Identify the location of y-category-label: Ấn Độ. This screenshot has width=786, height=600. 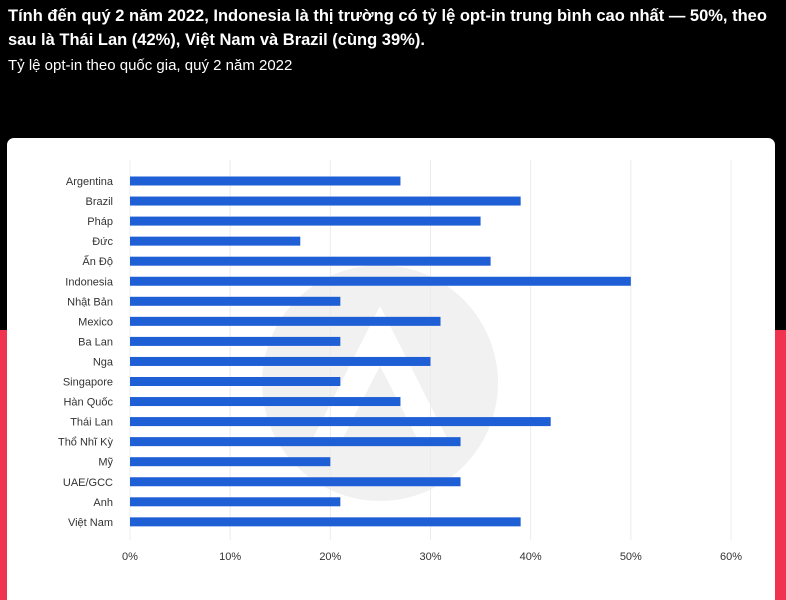
(97, 261).